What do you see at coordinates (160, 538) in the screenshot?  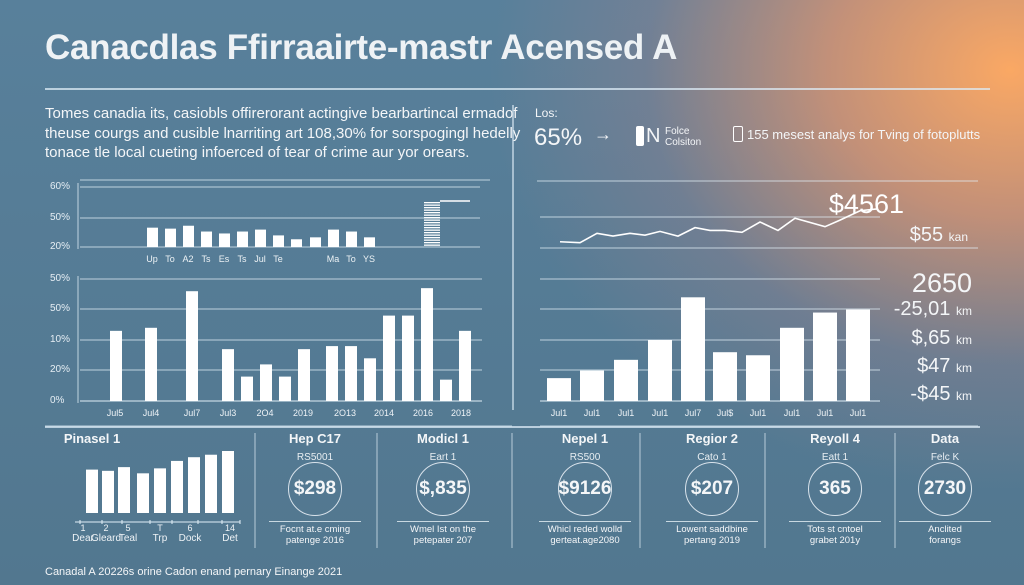 I see `x-tick-name: Trp` at bounding box center [160, 538].